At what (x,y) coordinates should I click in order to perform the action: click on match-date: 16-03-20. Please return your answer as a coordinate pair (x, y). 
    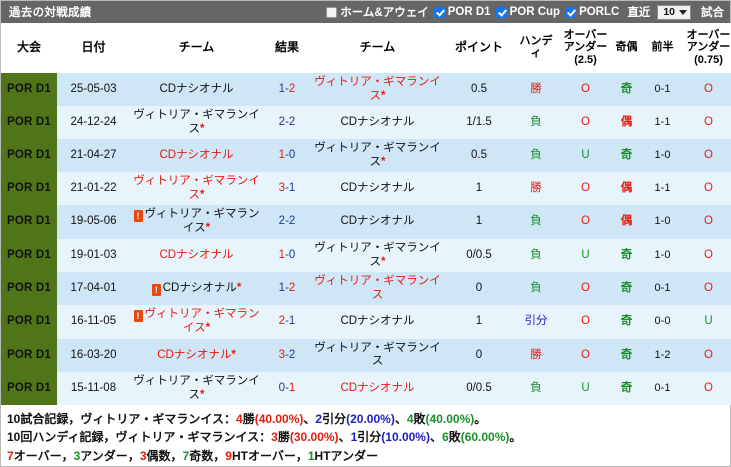
    Looking at the image, I should click on (93, 355).